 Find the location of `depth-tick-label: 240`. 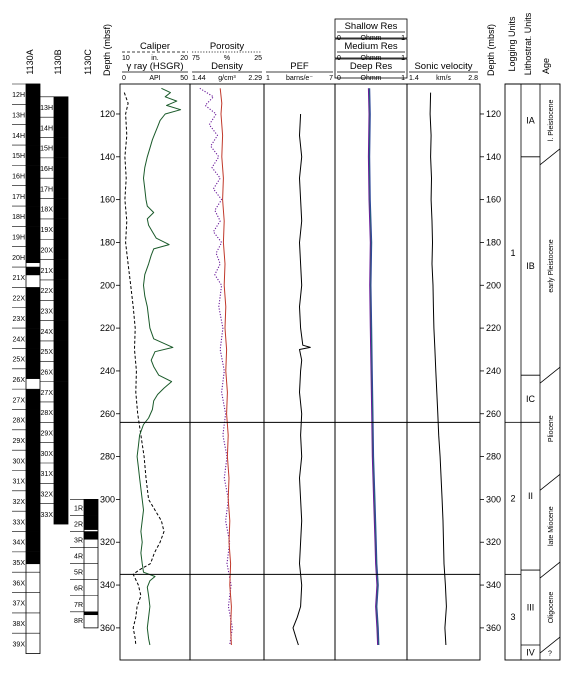

depth-tick-label: 240 is located at coordinates (107, 371).